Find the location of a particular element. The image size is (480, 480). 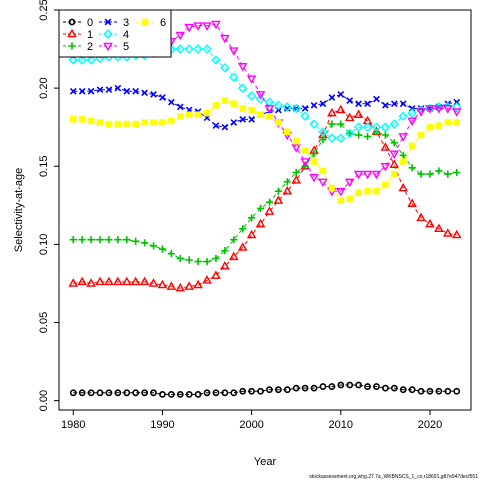

y-axis: 0.00 0.05 0.10 0.15 0.20 0.25 is located at coordinates (48, 205).